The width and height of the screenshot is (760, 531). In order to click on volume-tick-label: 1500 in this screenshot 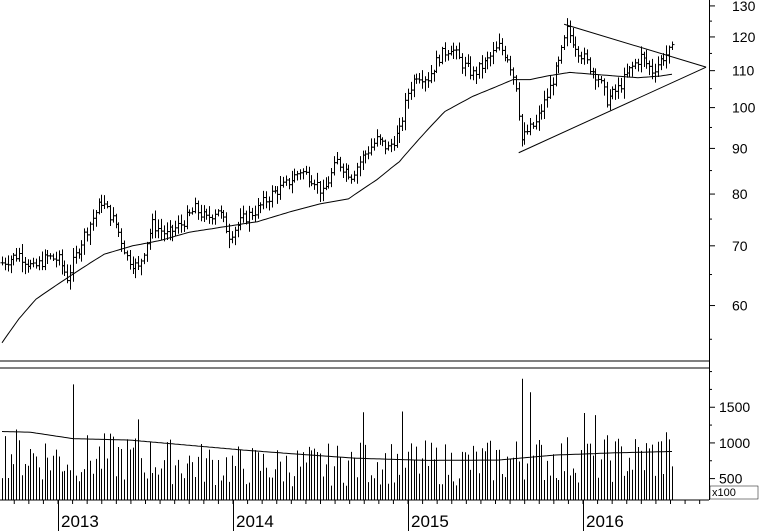, I will do `click(734, 407)`.